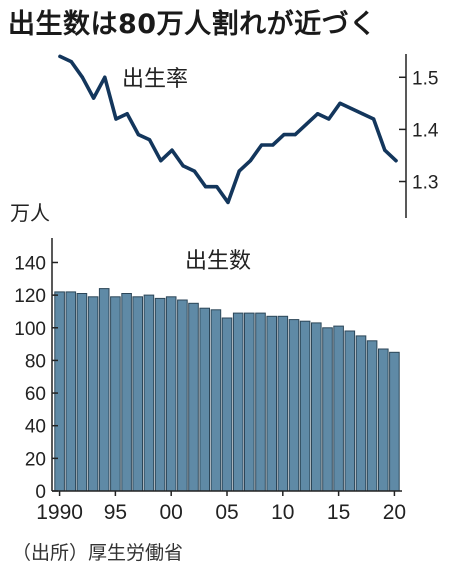  What do you see at coordinates (425, 130) in the screenshot?
I see `line-chart-tick-label: 1.4` at bounding box center [425, 130].